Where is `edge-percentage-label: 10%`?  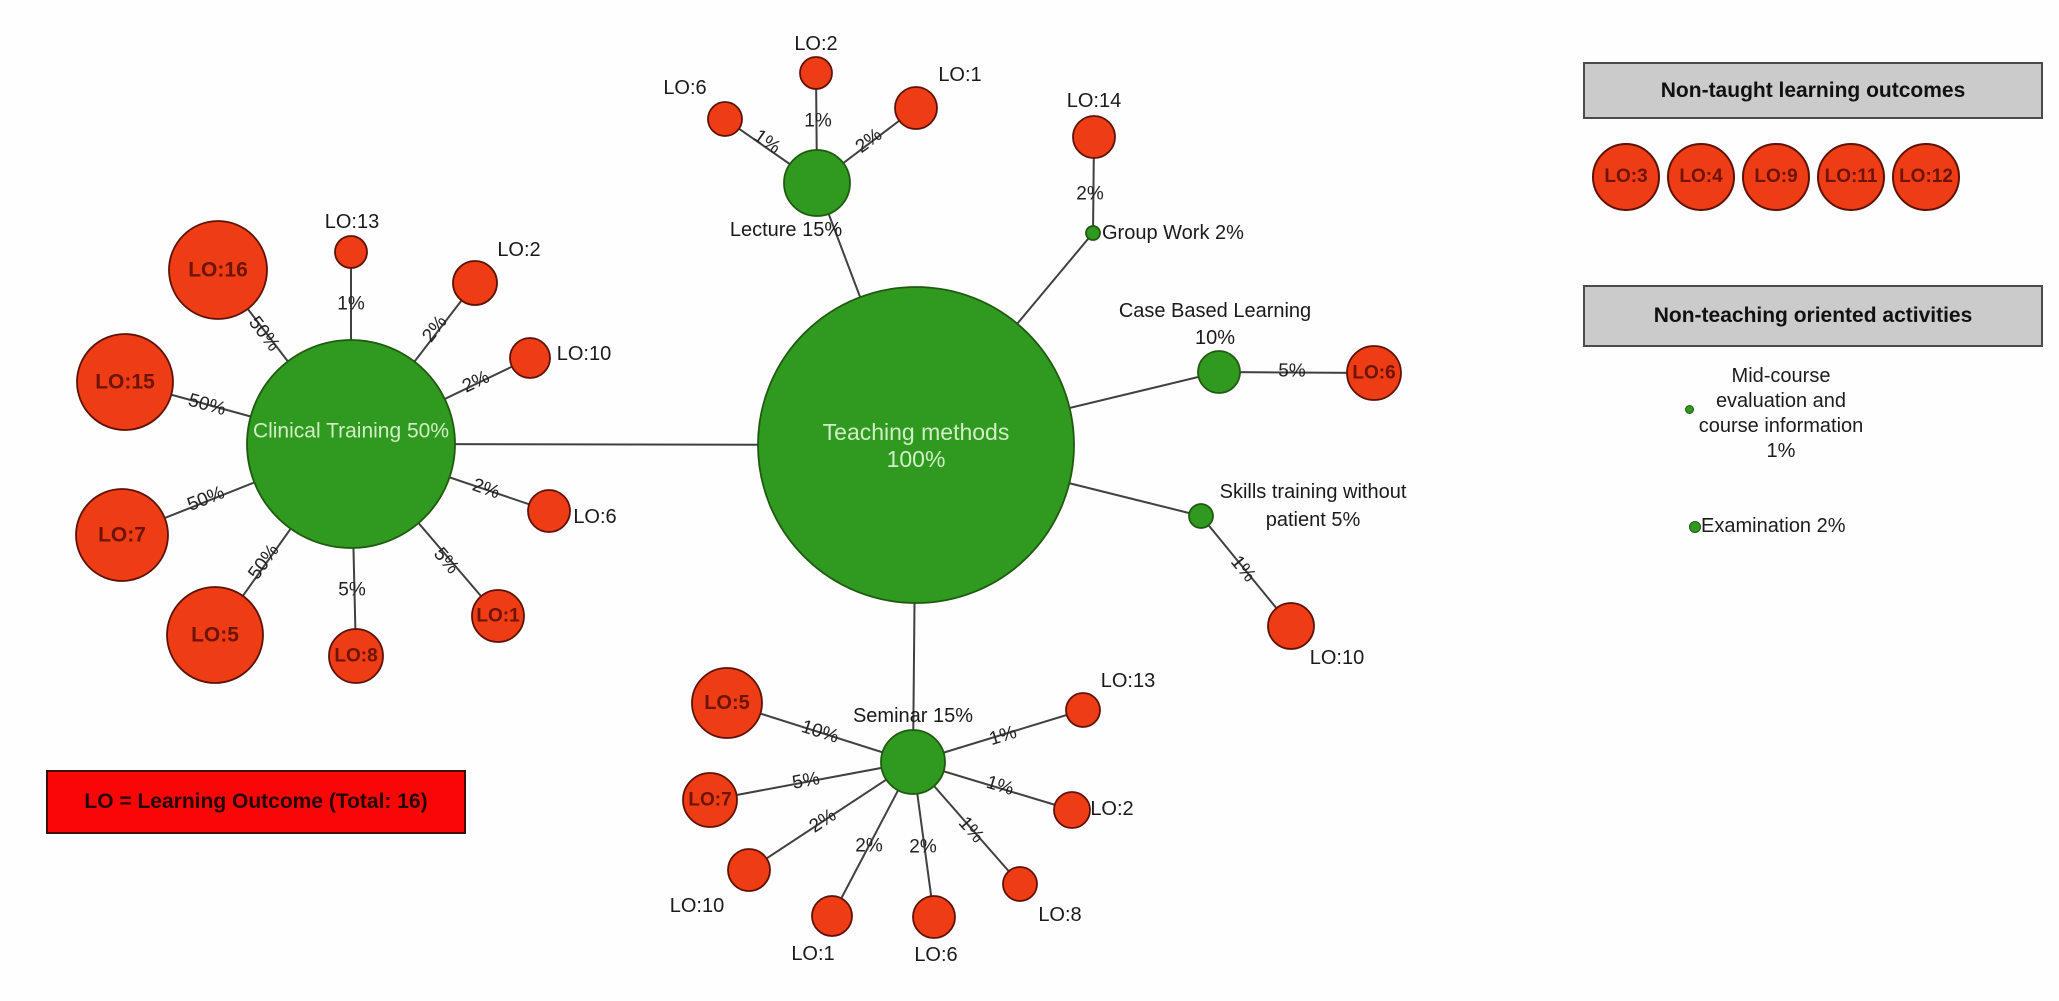
edge-percentage-label: 10% is located at coordinates (820, 732).